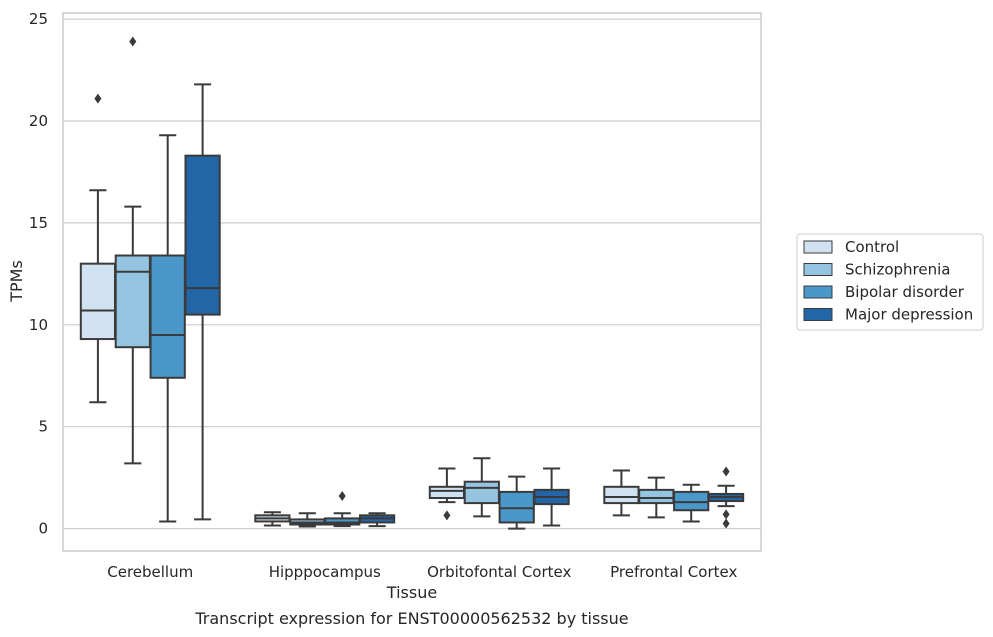 Image resolution: width=993 pixels, height=637 pixels. What do you see at coordinates (897, 270) in the screenshot?
I see `legend-label: Schizophrenia` at bounding box center [897, 270].